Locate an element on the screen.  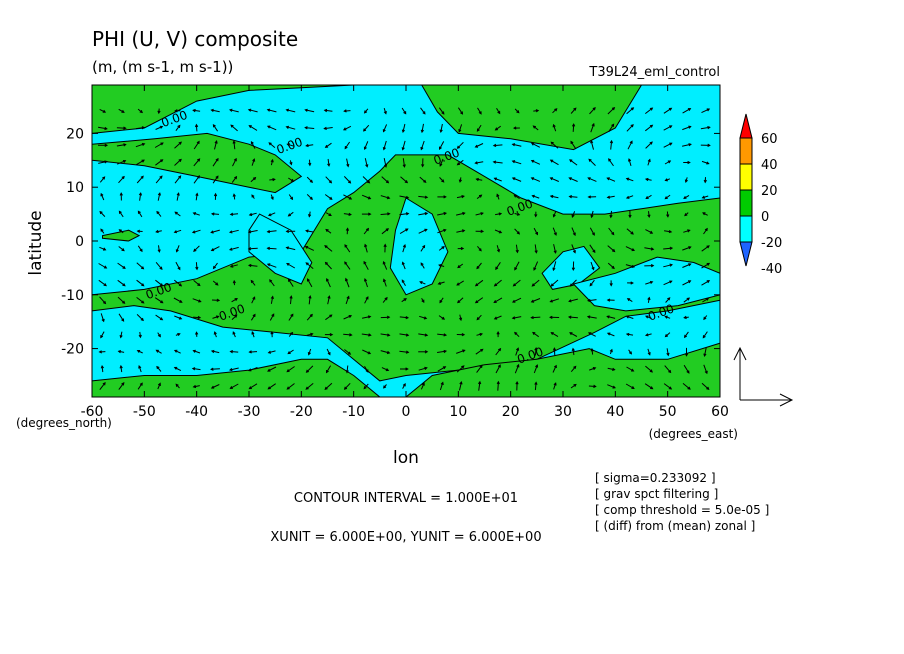
info-line-1: [ sigma=0.233092 ] is located at coordinates (655, 478).